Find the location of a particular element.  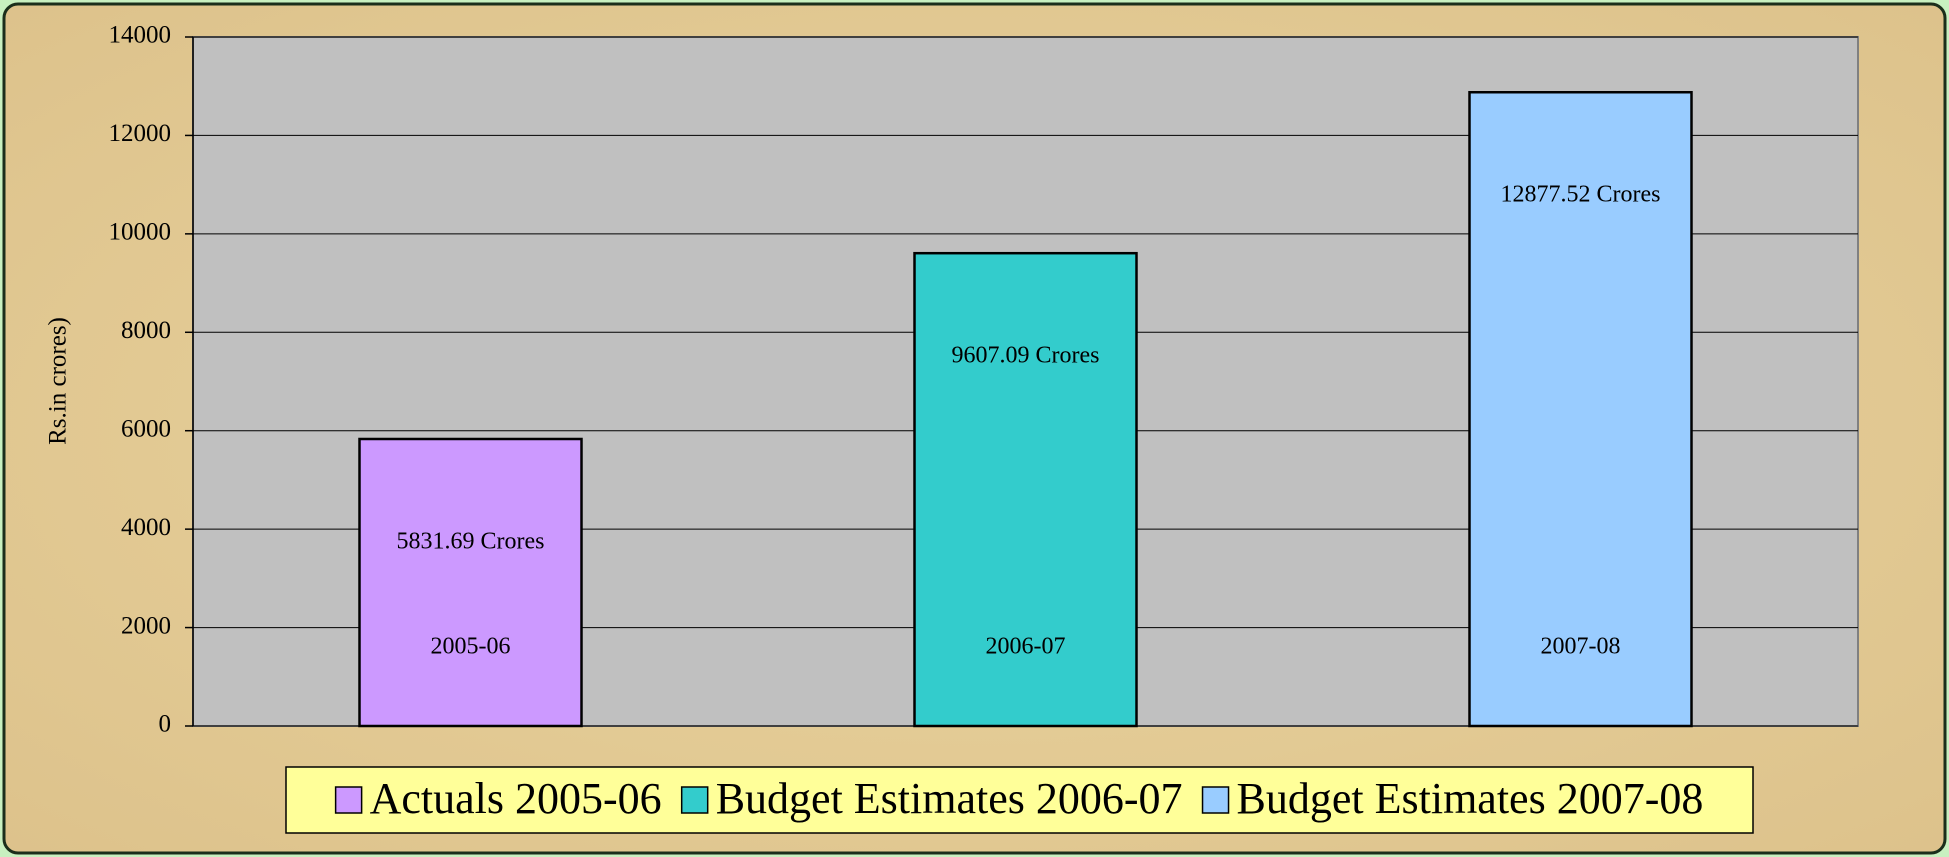

category-label: 2007-08 is located at coordinates (1581, 647).